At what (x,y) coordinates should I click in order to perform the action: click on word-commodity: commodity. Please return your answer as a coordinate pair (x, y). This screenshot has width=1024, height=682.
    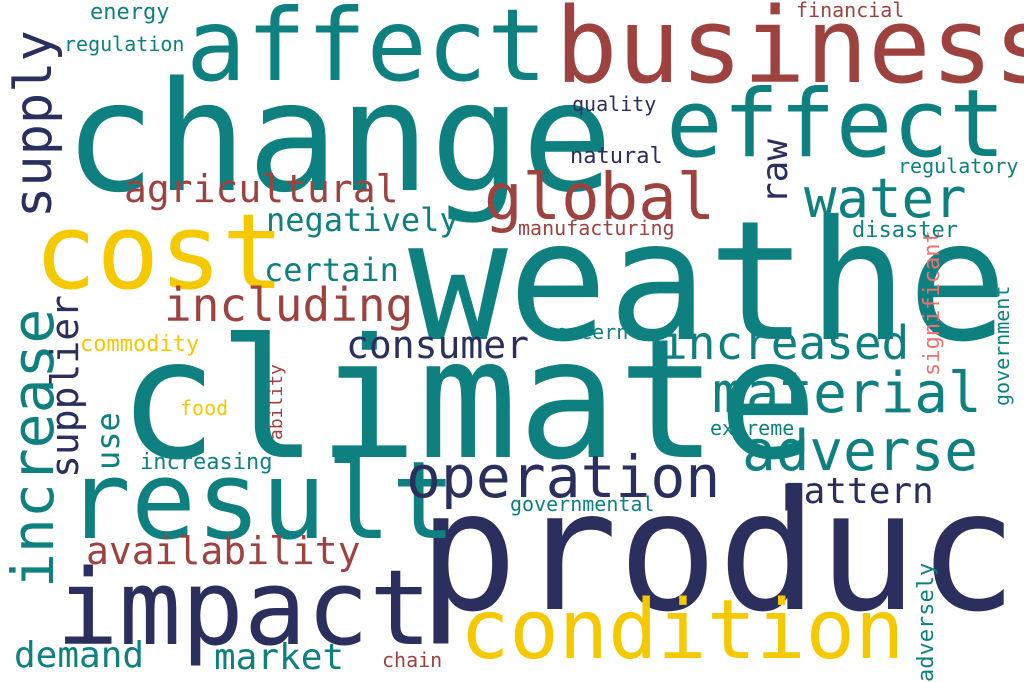
    Looking at the image, I should click on (140, 344).